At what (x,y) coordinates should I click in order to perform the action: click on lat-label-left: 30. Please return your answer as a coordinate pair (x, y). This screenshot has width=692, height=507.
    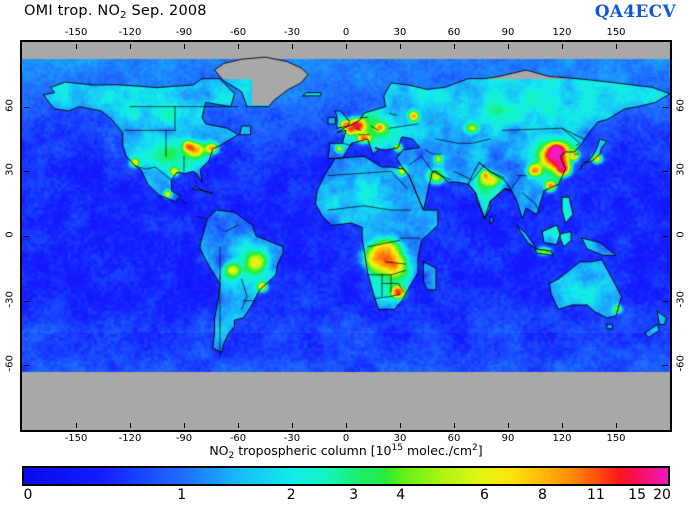
    Looking at the image, I should click on (10, 170).